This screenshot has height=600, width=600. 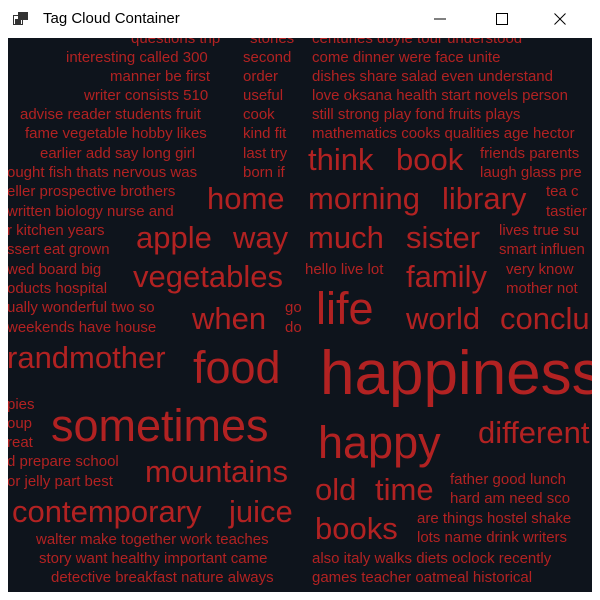 I want to click on tag-word: d prepare school, so click(x=63, y=461).